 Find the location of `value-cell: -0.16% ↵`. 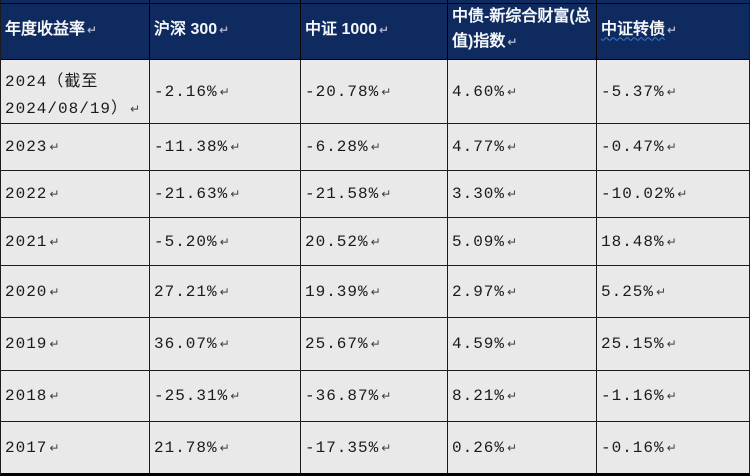

value-cell: -0.16% ↵ is located at coordinates (673, 447).